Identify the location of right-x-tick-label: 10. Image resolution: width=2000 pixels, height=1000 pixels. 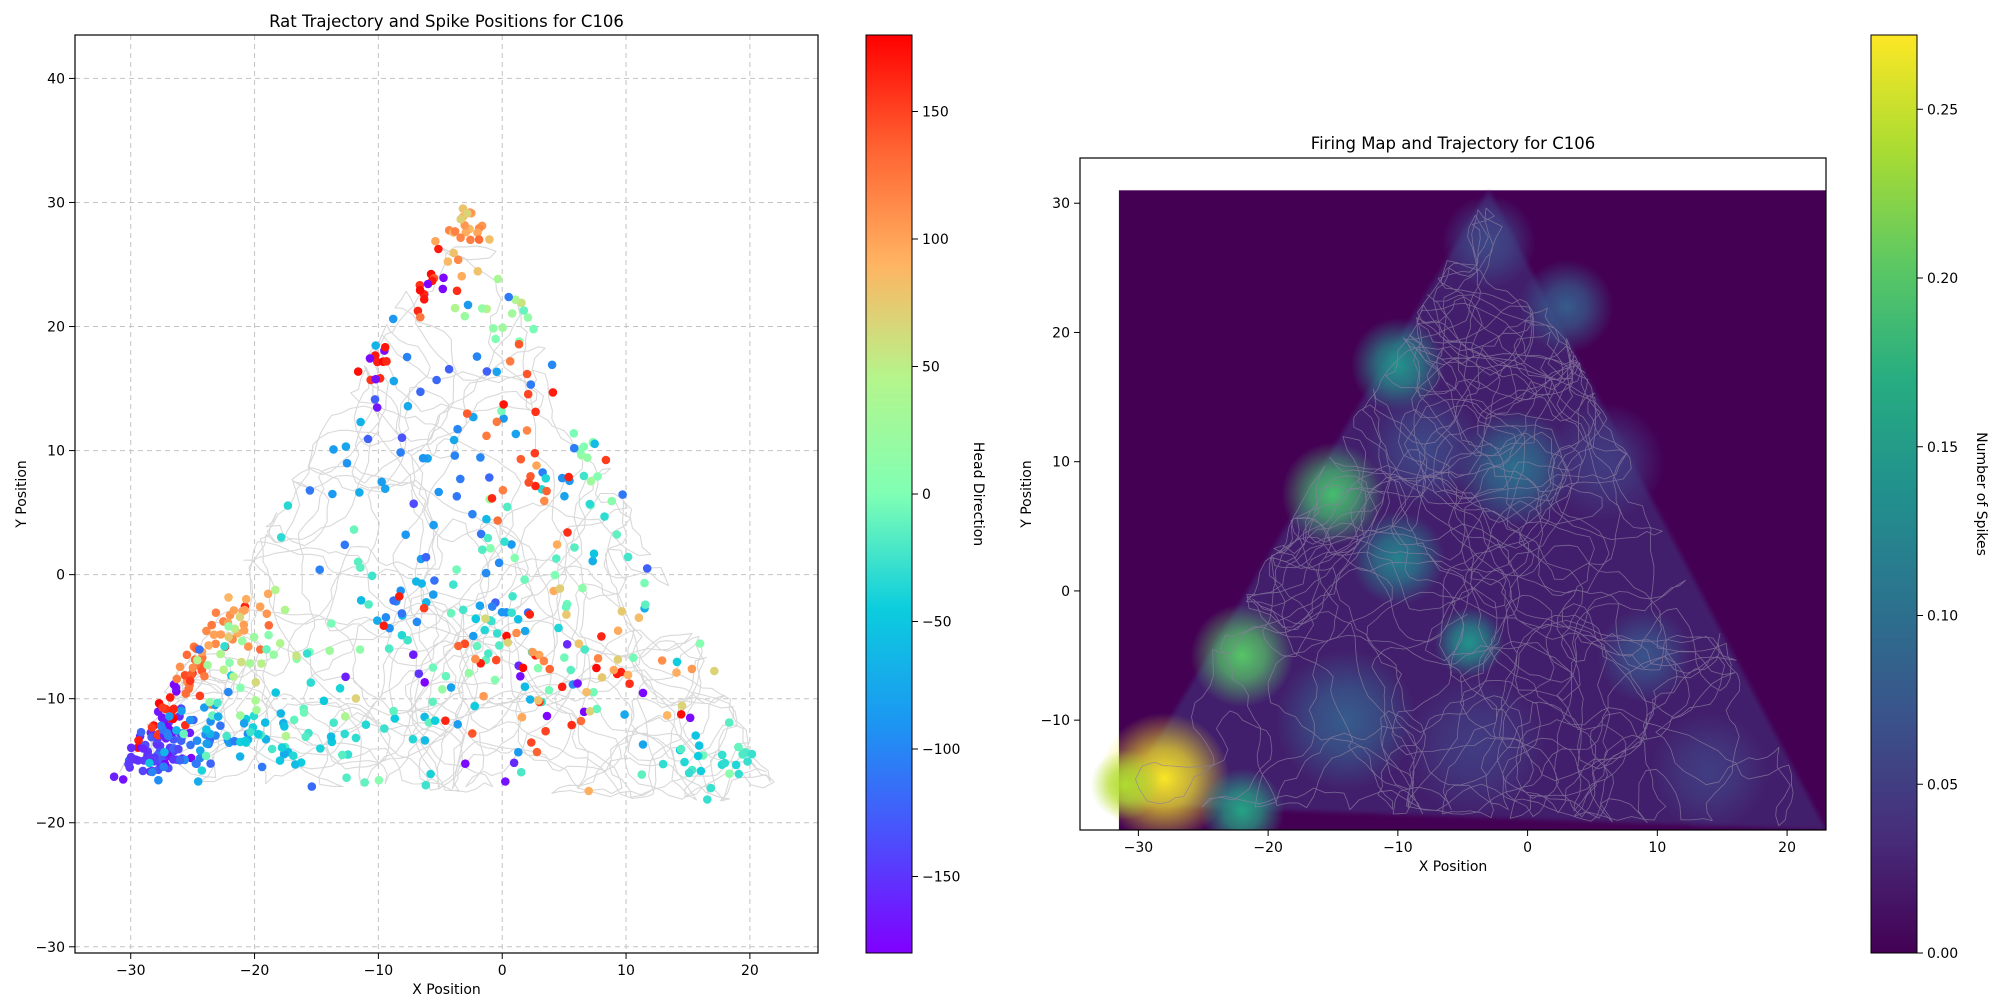
(1657, 848).